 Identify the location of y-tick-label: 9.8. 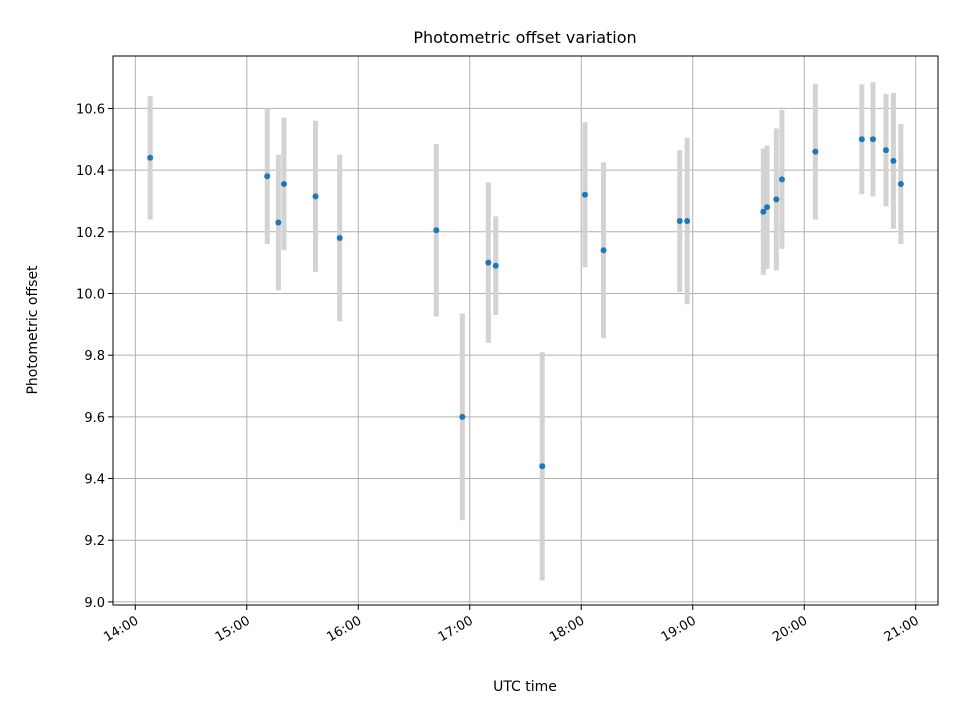
(94, 356).